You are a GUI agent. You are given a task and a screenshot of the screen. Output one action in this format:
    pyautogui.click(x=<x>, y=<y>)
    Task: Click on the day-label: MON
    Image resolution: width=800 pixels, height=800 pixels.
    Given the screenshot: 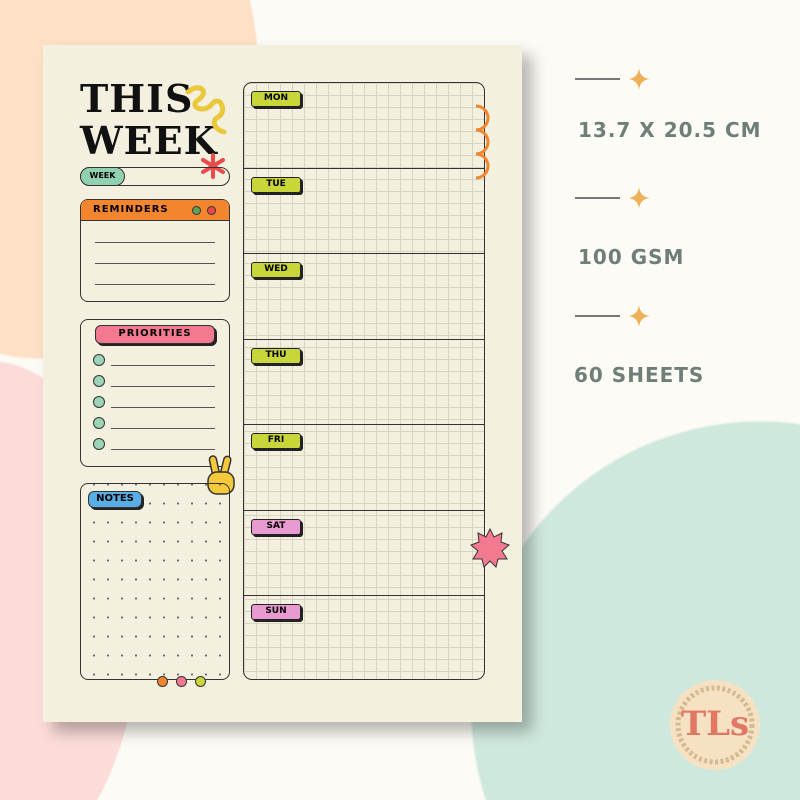 What is the action you would take?
    pyautogui.click(x=276, y=99)
    